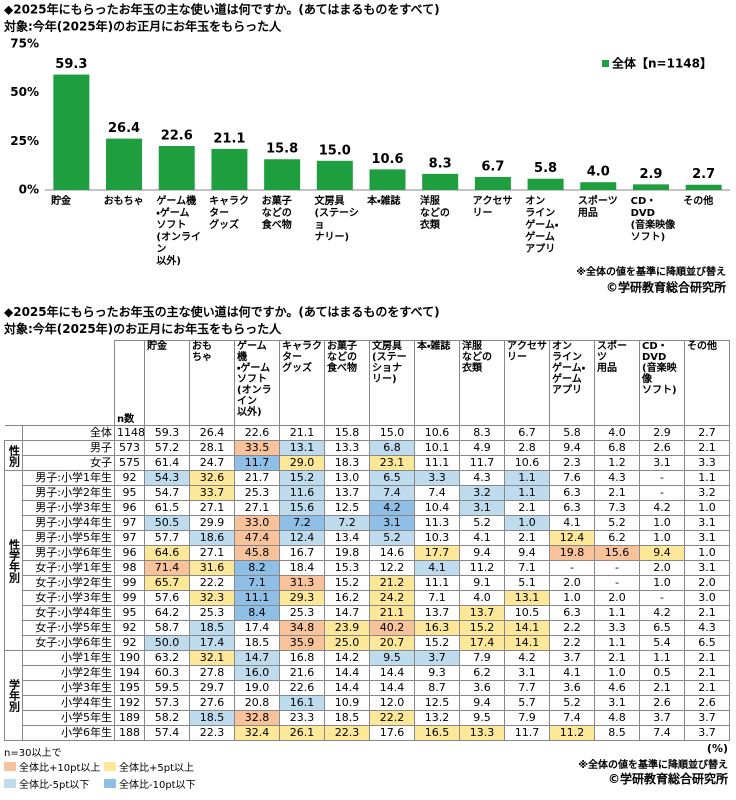 The height and width of the screenshot is (800, 736). What do you see at coordinates (167, 703) in the screenshot?
I see `table-cell: 57.3` at bounding box center [167, 703].